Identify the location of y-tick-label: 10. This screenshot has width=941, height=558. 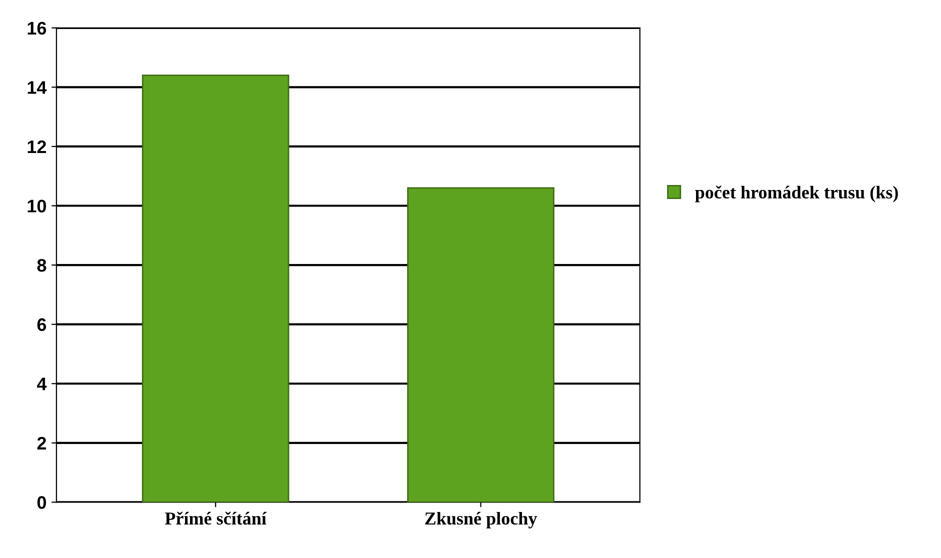
(37, 206).